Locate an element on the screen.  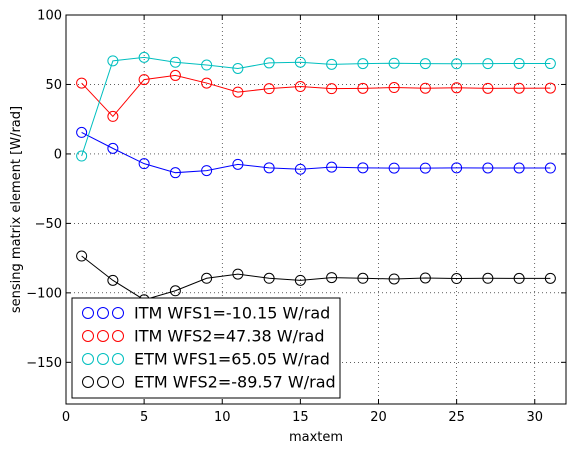
legend-item: ITM WFS1=-10.15 W/rad is located at coordinates (206, 313).